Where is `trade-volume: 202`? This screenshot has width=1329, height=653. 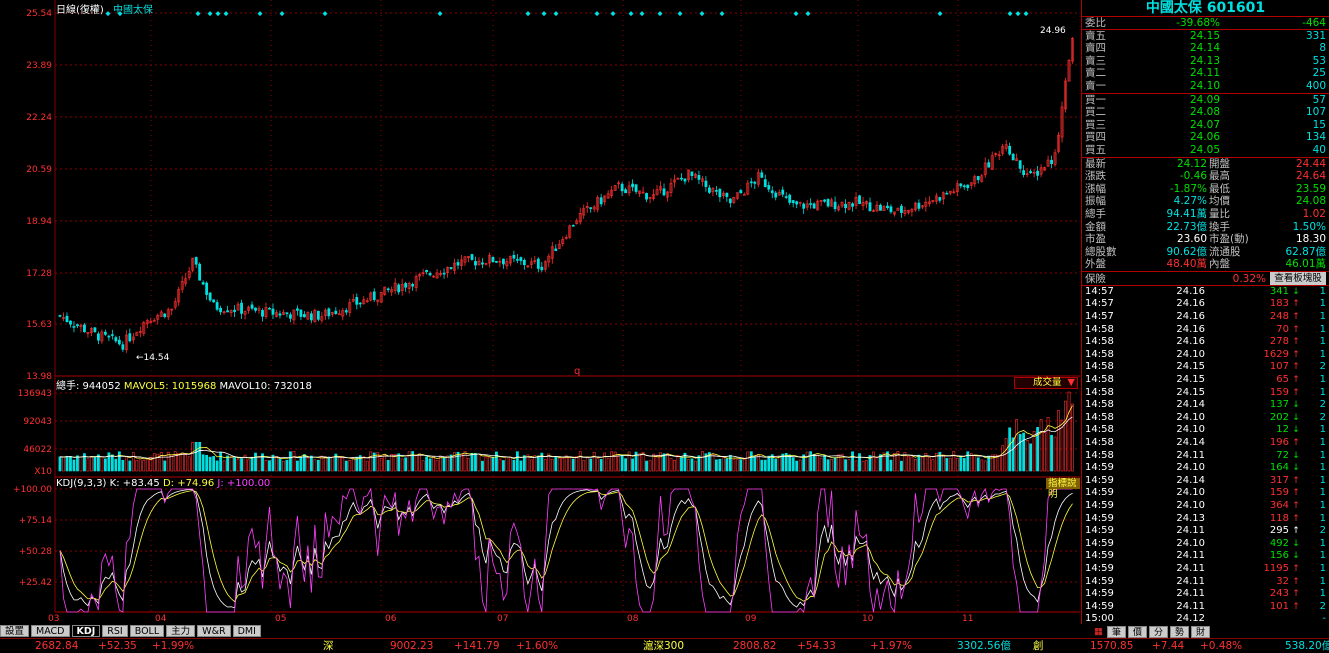
trade-volume: 202 is located at coordinates (1279, 417).